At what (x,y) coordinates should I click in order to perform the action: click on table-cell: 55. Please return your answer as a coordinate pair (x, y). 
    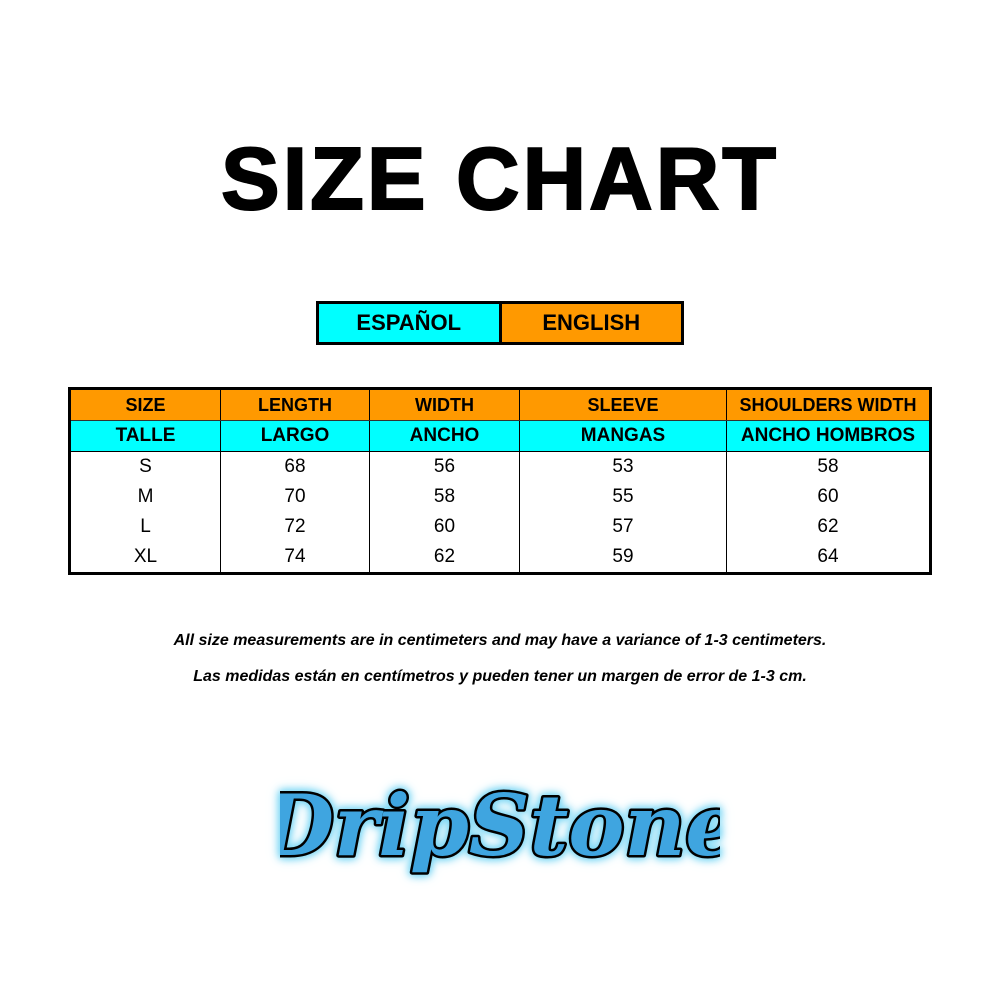
    Looking at the image, I should click on (623, 497).